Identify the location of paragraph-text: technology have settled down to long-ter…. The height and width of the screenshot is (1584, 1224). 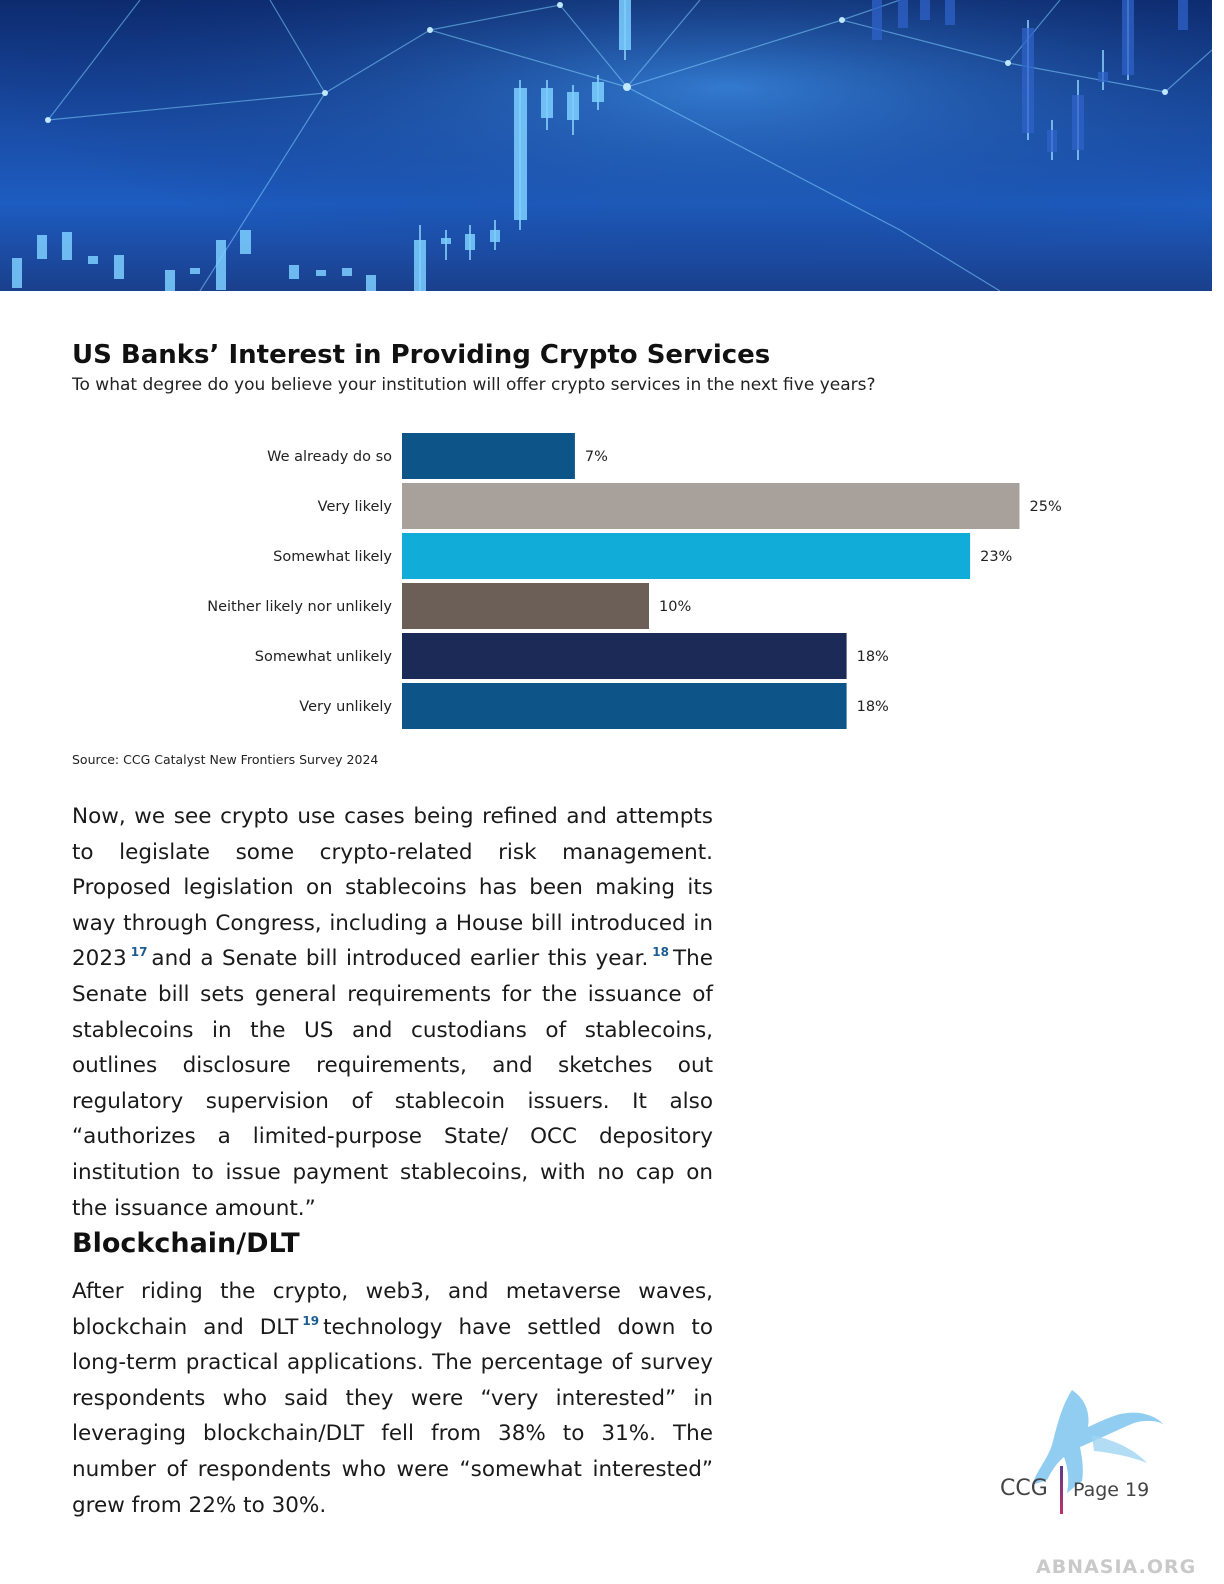
(392, 1416).